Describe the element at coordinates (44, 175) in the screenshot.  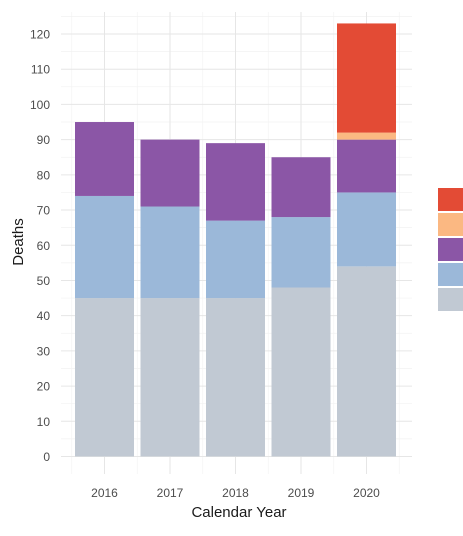
I see `y-tick-label: 80` at that location.